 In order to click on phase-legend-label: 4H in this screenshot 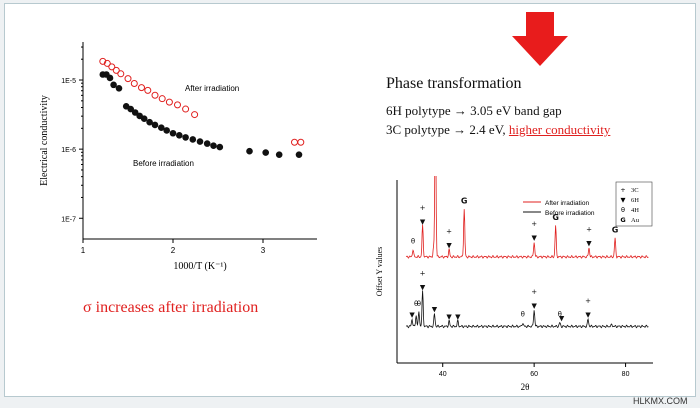, I will do `click(635, 210)`.